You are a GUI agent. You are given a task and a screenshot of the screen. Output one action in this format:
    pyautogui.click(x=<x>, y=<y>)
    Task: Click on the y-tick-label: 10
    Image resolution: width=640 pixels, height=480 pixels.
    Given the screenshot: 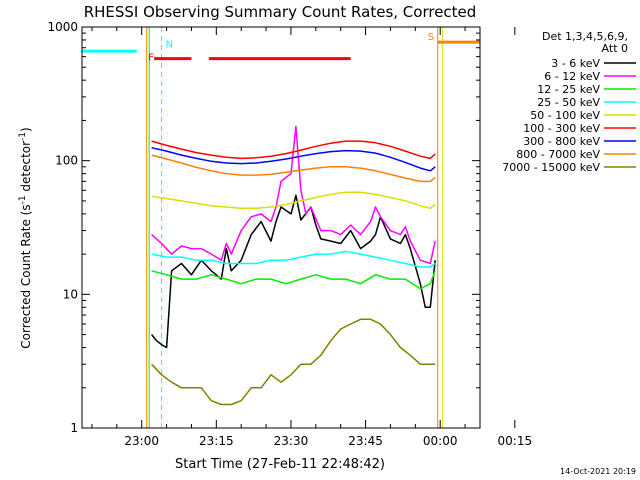 What is the action you would take?
    pyautogui.click(x=70, y=294)
    